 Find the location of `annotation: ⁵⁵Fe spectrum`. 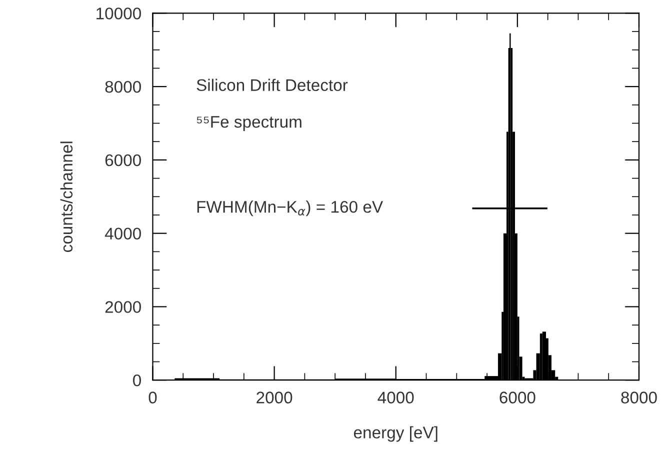

annotation: ⁵⁵Fe spectrum is located at coordinates (249, 124).